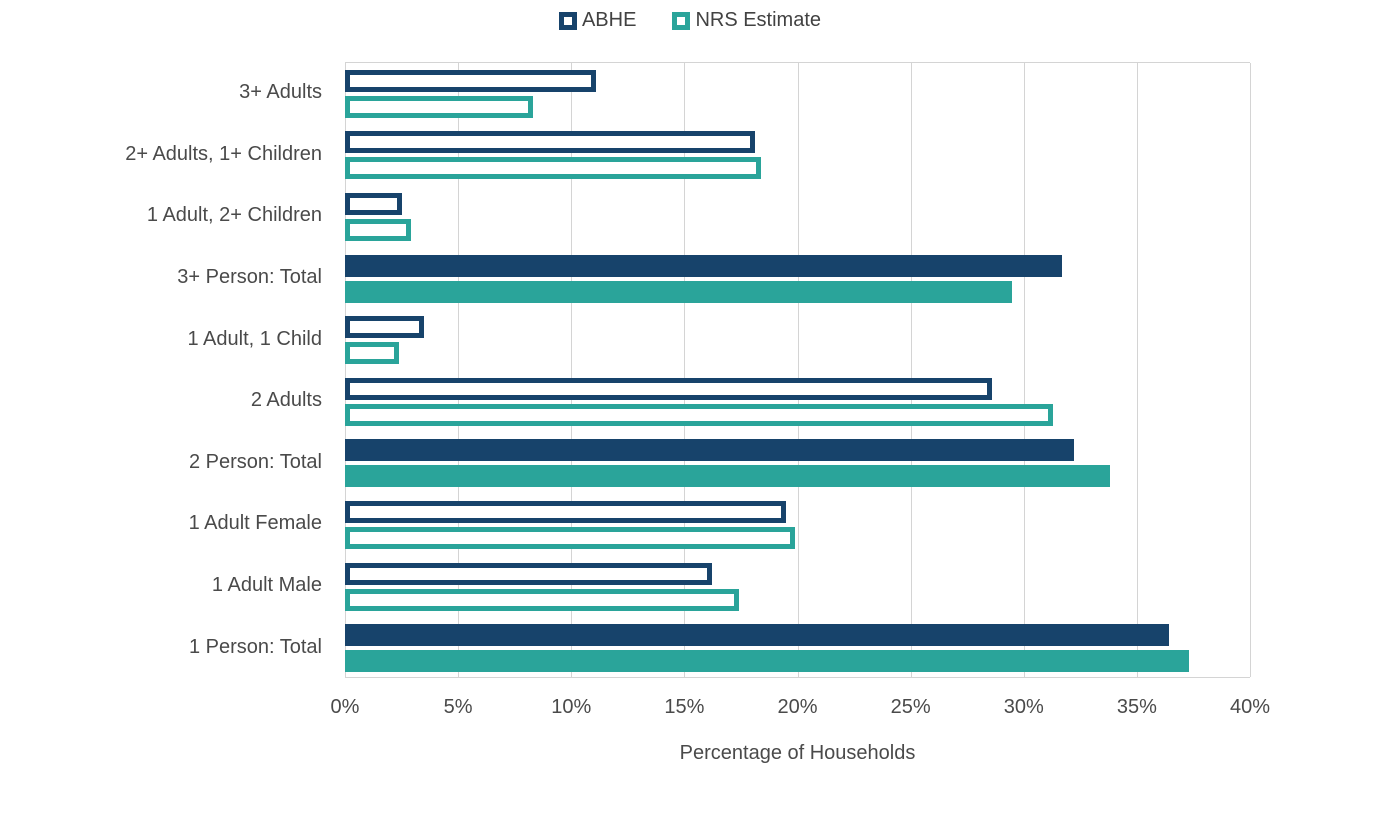 This screenshot has width=1380, height=828. Describe the element at coordinates (255, 523) in the screenshot. I see `category-label: 1 Adult Female` at that location.